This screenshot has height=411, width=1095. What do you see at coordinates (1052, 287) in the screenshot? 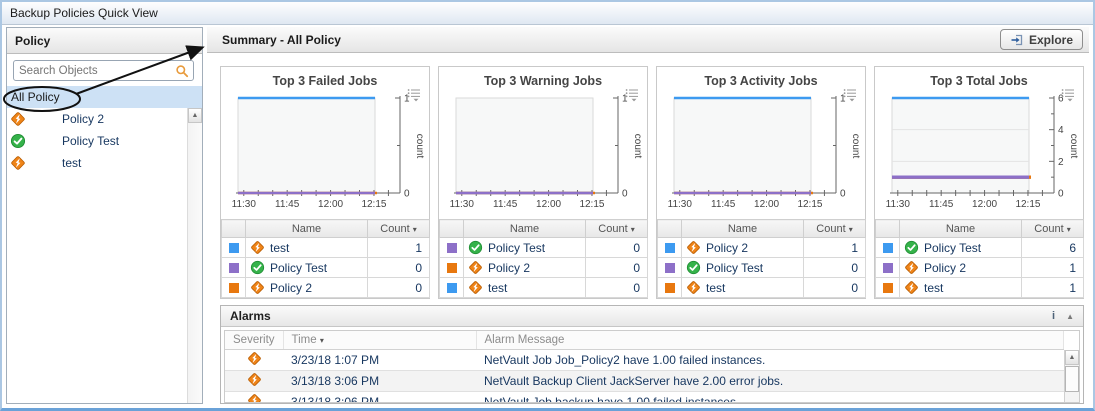
I see `legend-count-cell: 1` at bounding box center [1052, 287].